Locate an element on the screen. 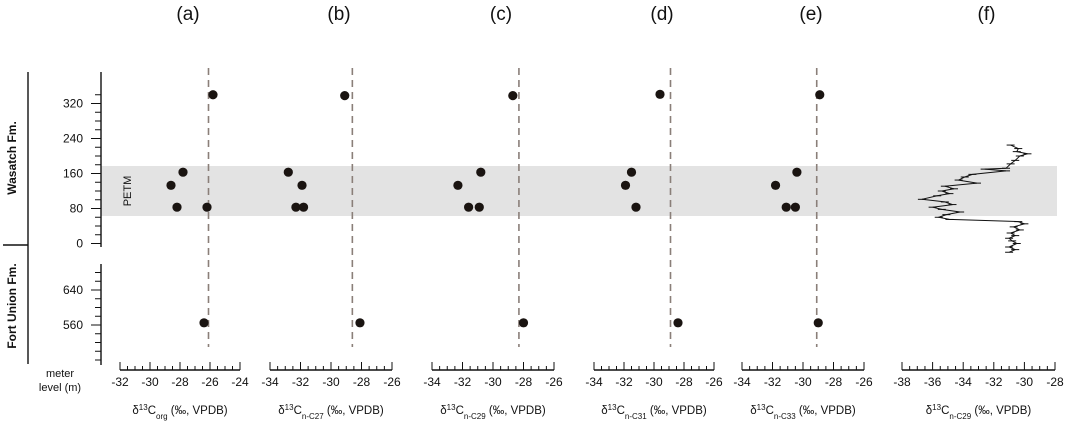 Image resolution: width=1065 pixels, height=421 pixels. panel-b: (b) -34 -32 -30 -28 -26 δ13Cn-C27 (‰, VPDB) is located at coordinates (331, 212).